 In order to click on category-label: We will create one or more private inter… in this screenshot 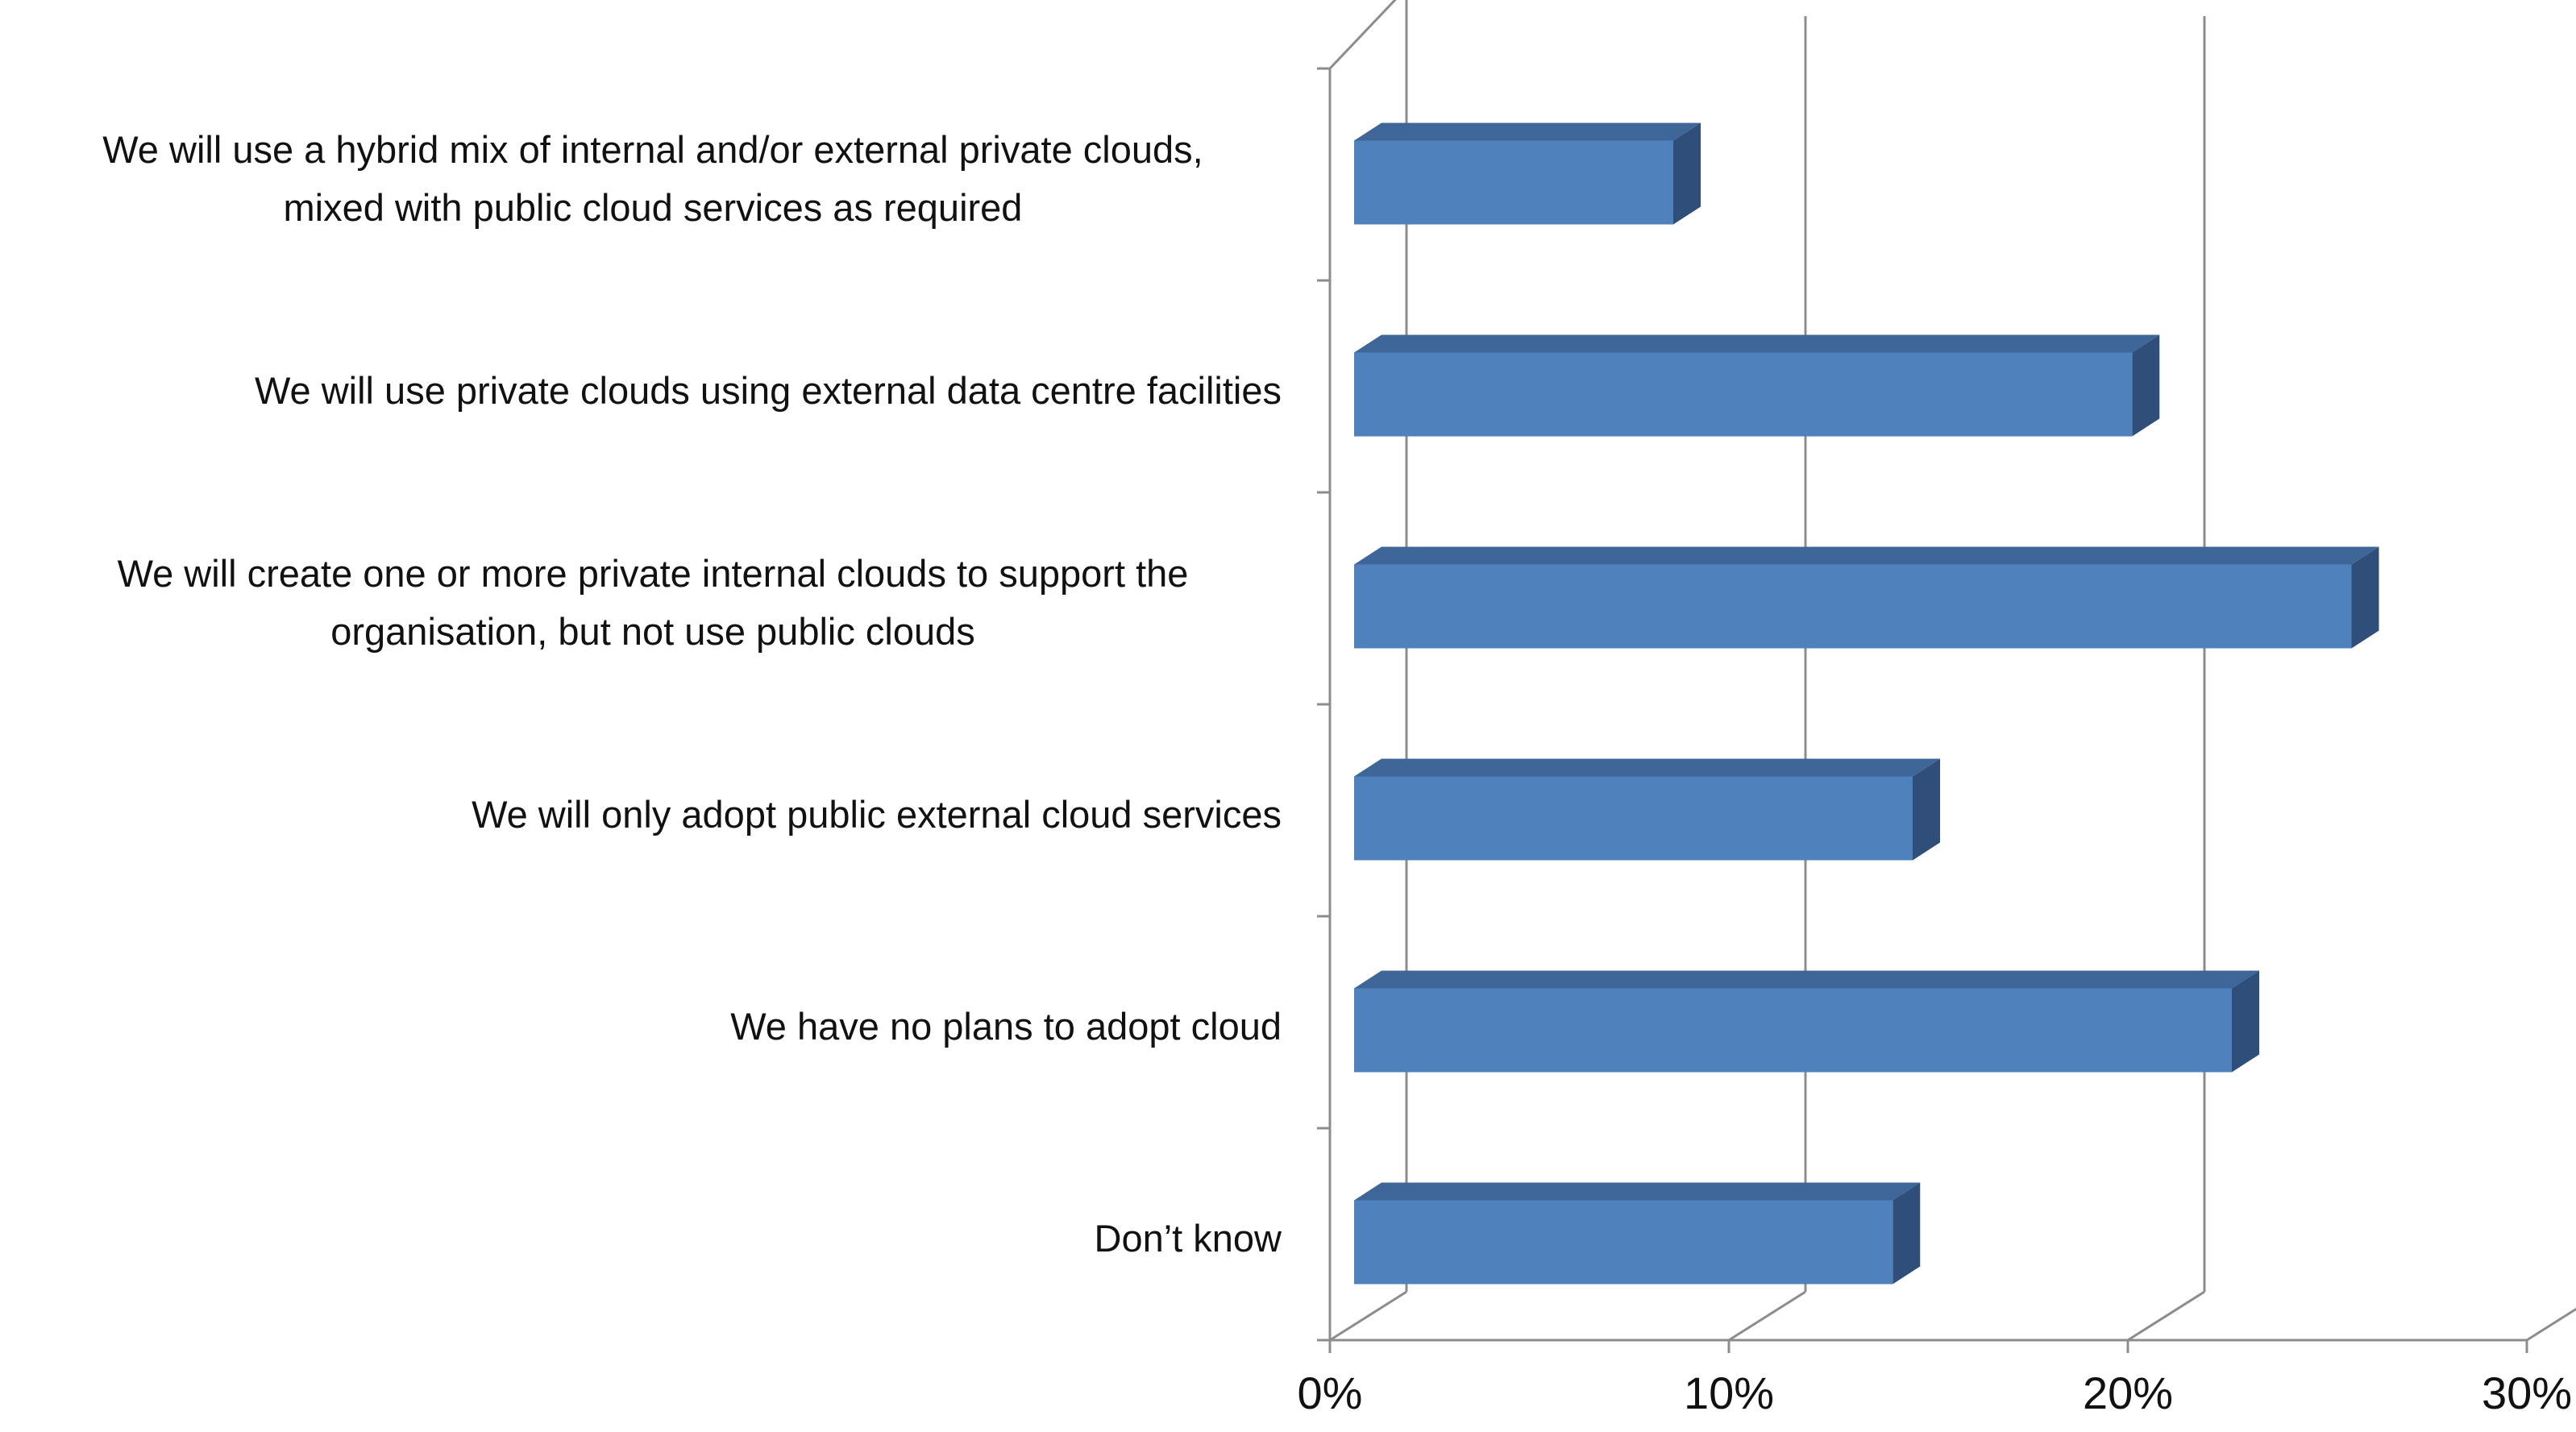, I will do `click(653, 603)`.